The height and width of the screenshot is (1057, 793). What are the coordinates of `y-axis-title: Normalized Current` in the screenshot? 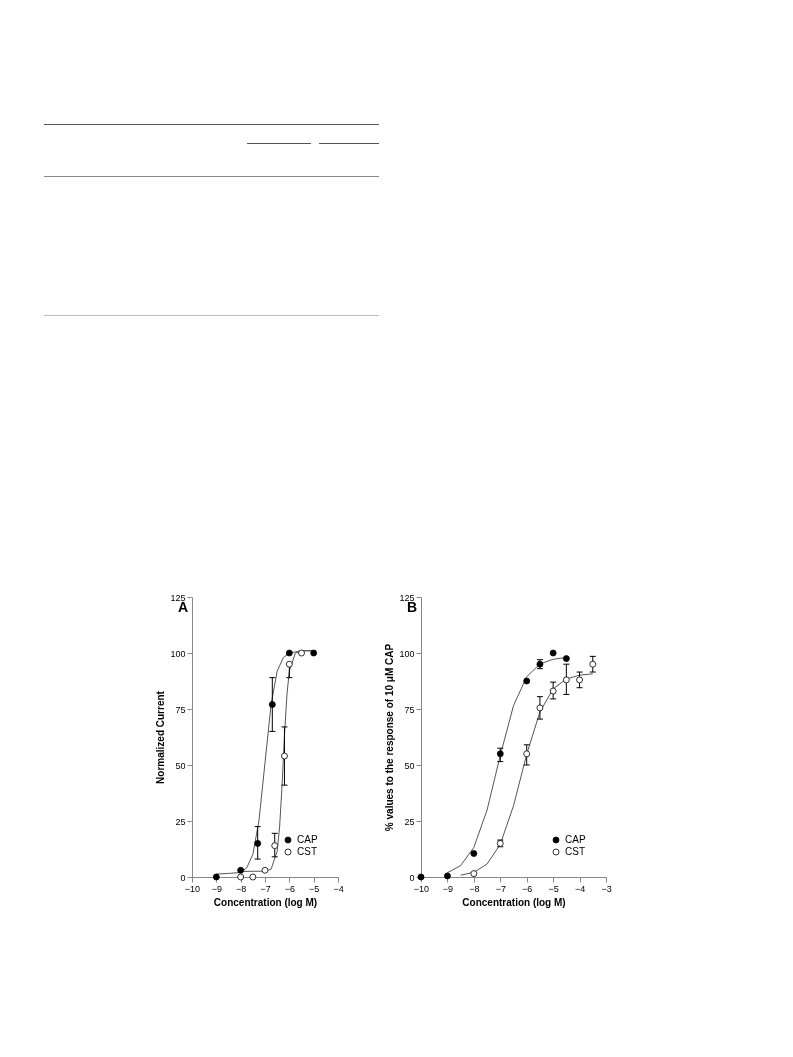 It's located at (161, 737).